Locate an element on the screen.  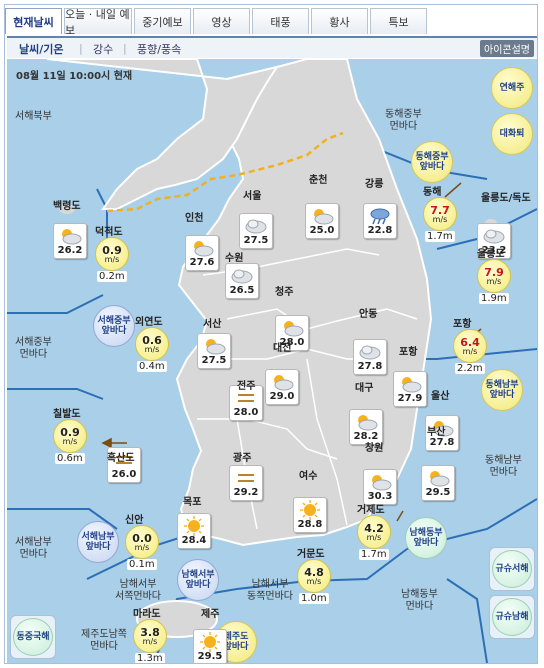
city-weather-box: 28.4 is located at coordinates (194, 531).